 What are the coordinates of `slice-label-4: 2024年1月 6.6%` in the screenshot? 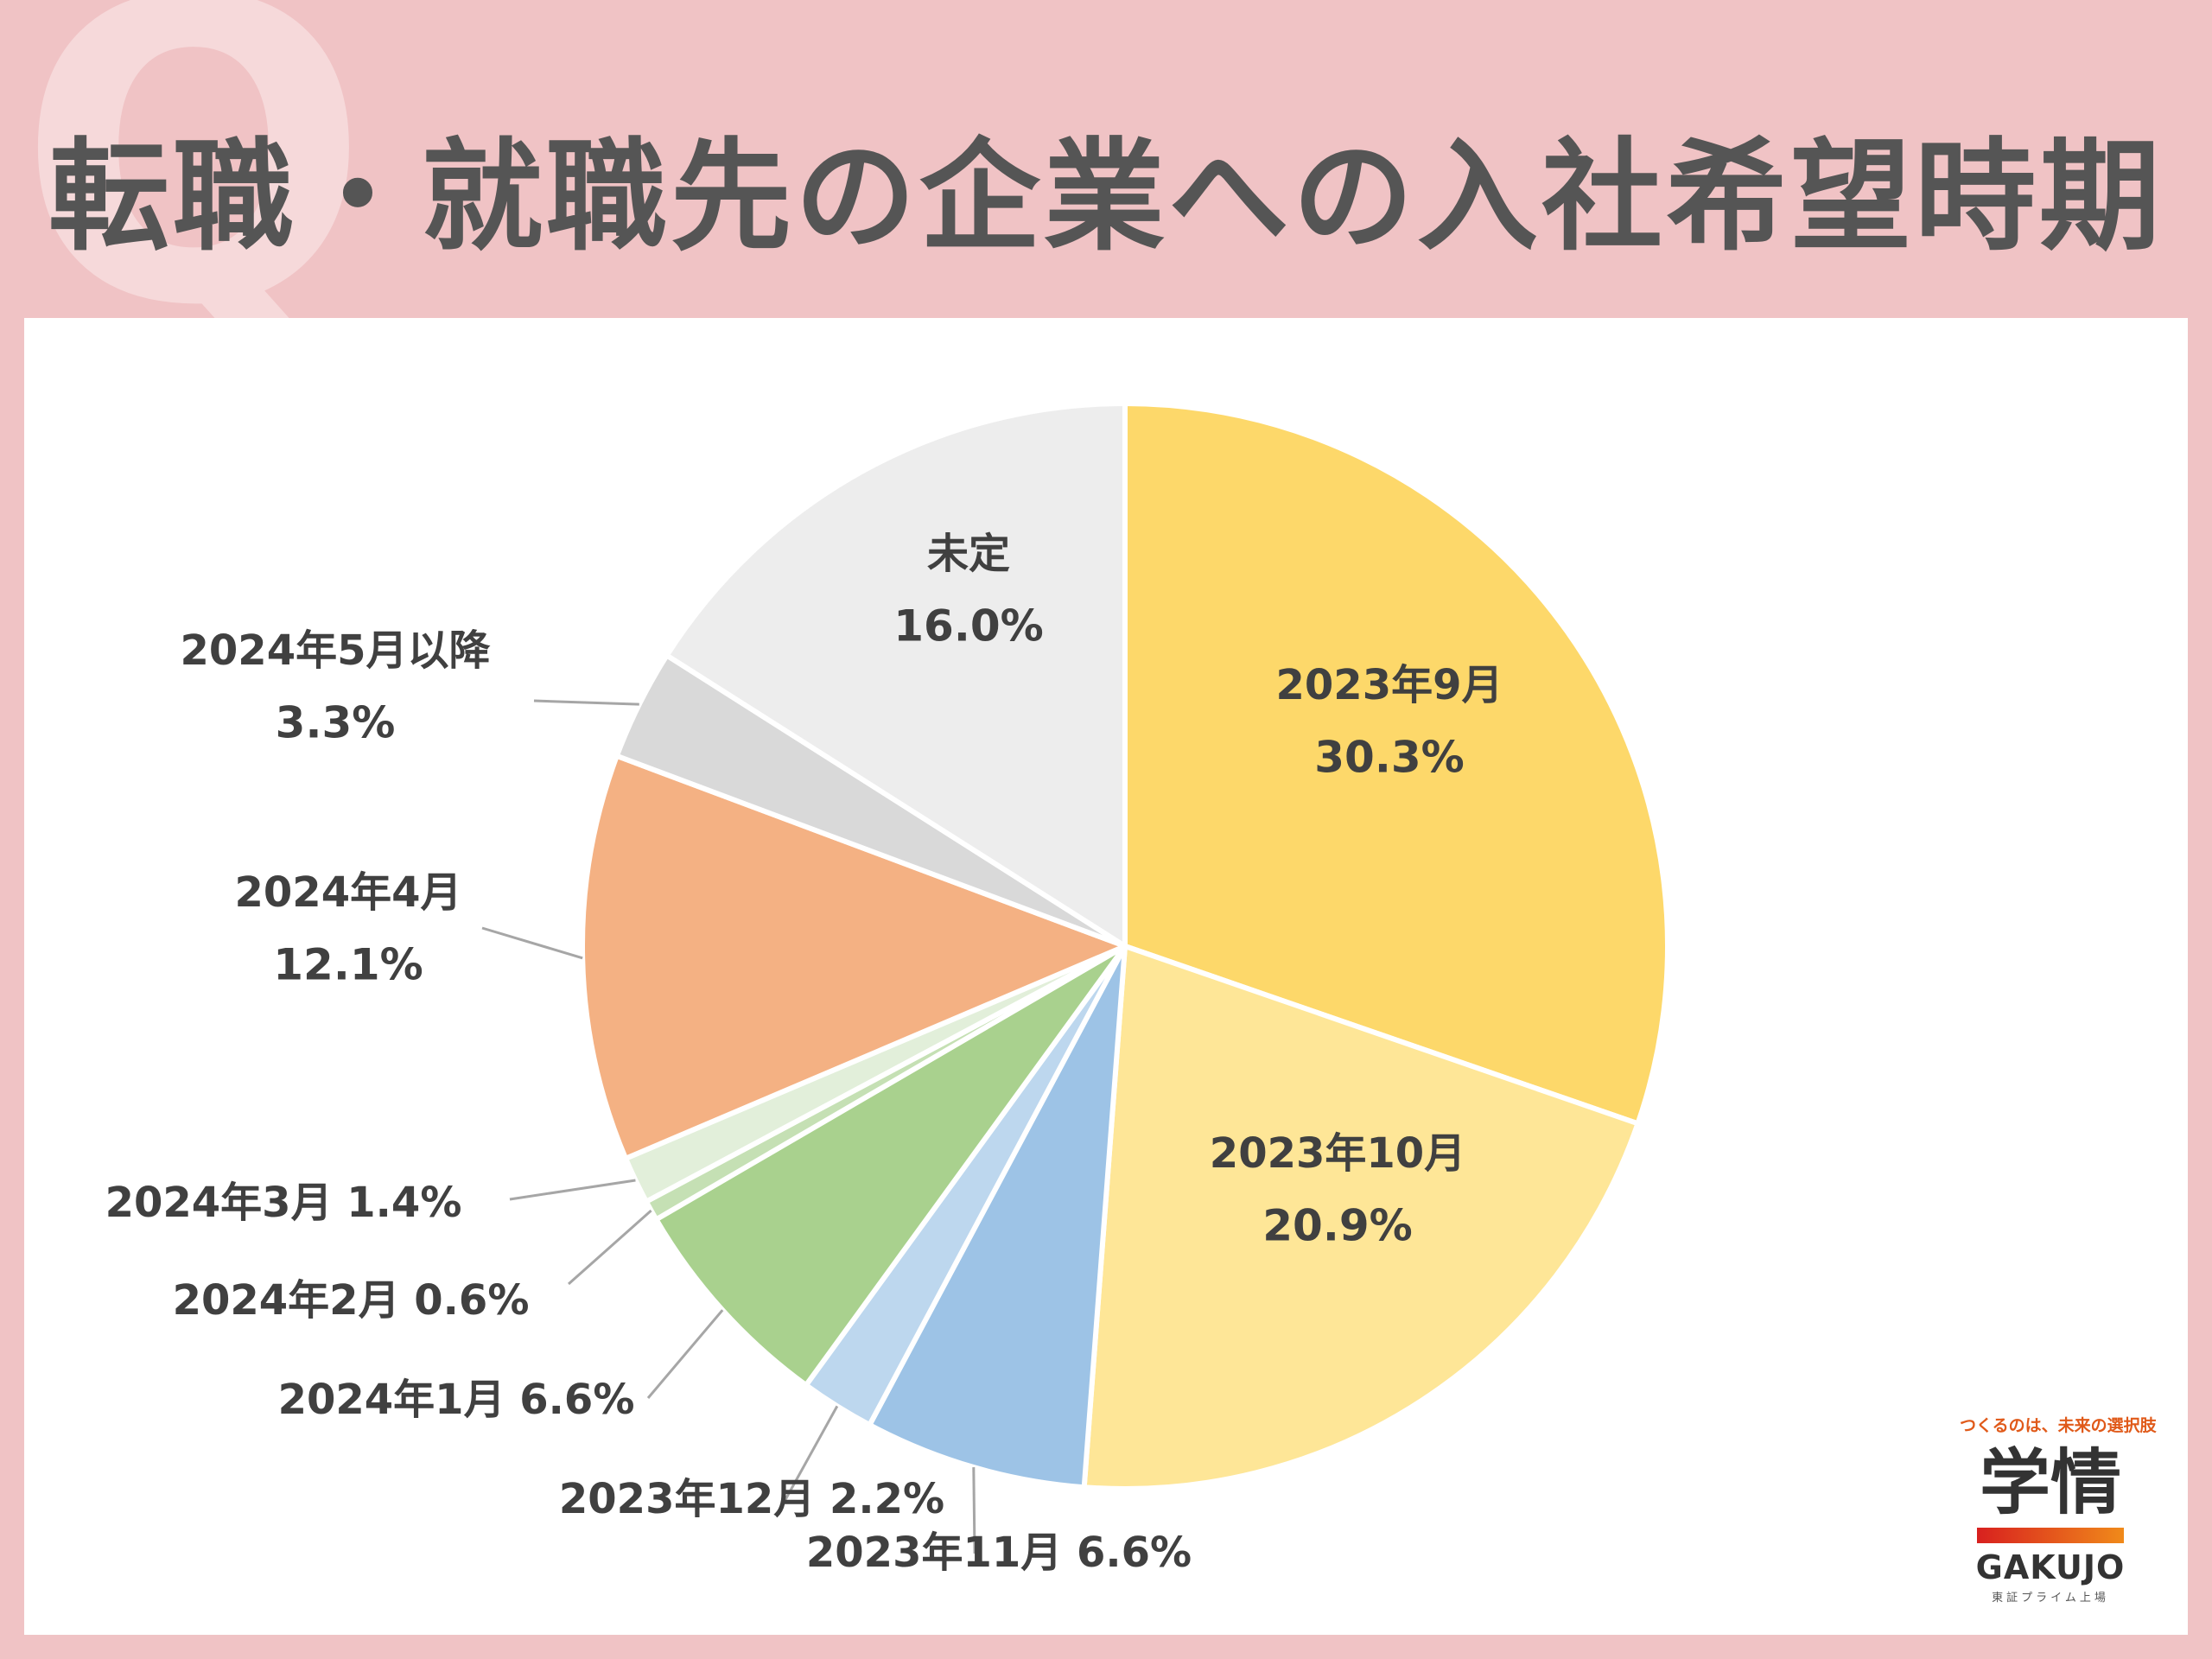 It's located at (456, 1400).